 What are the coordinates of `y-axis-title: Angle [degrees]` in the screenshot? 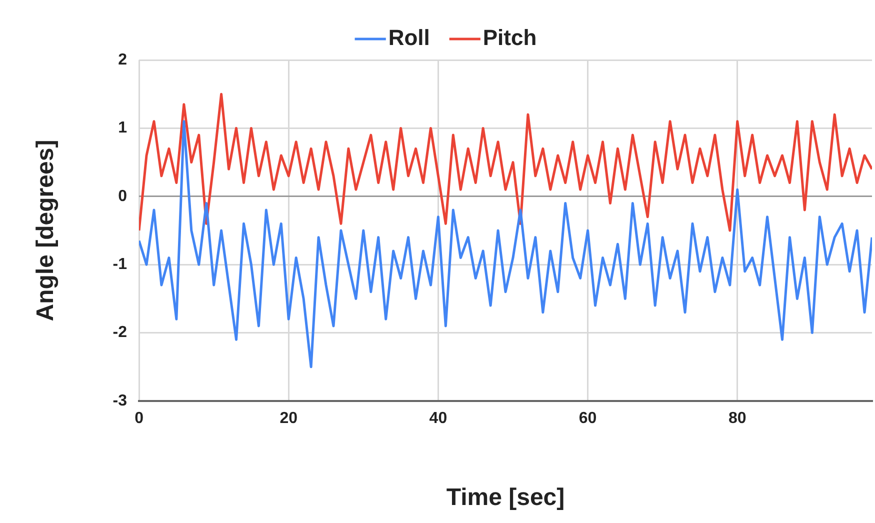 It's located at (46, 231).